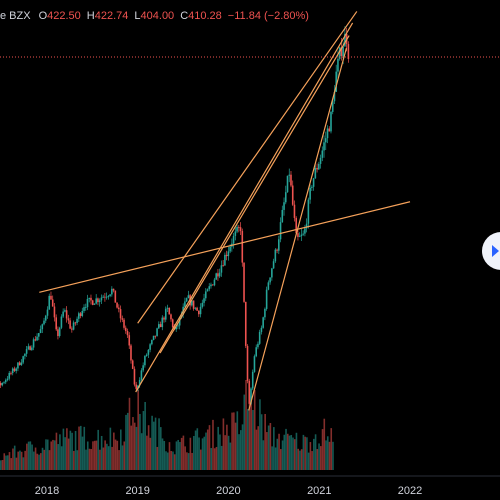 The height and width of the screenshot is (500, 500). What do you see at coordinates (205, 16) in the screenshot?
I see `close-value: 410.28` at bounding box center [205, 16].